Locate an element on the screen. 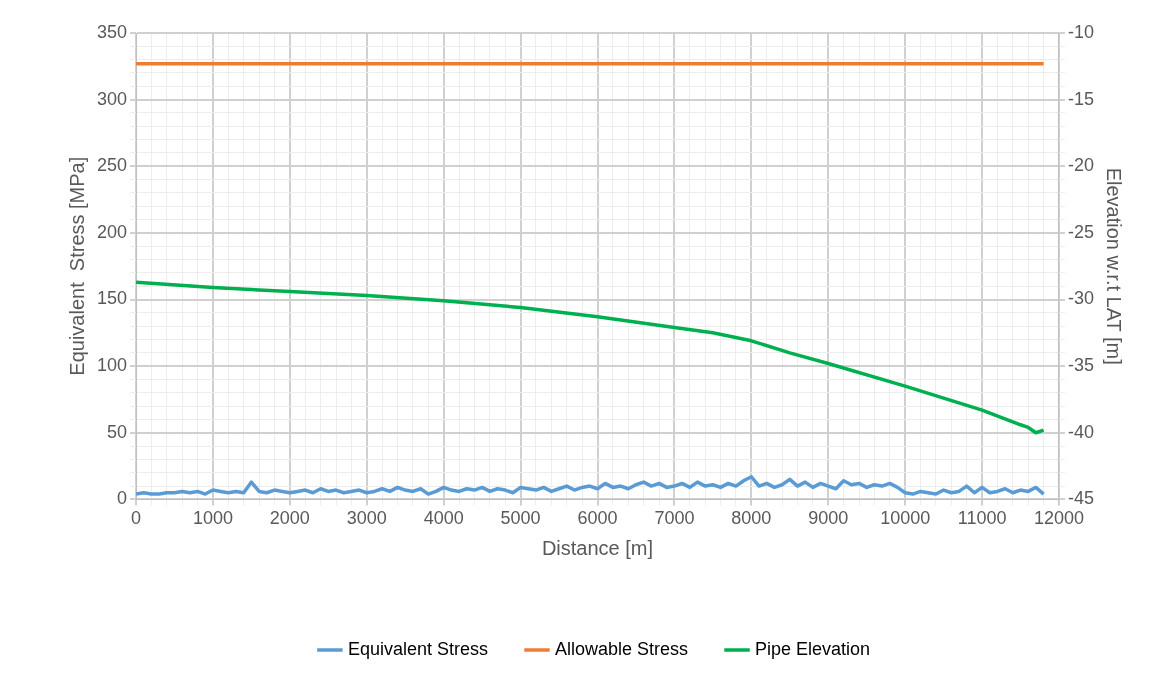 Image resolution: width=1175 pixels, height=683 pixels. y-tick-label: 100 is located at coordinates (112, 365).